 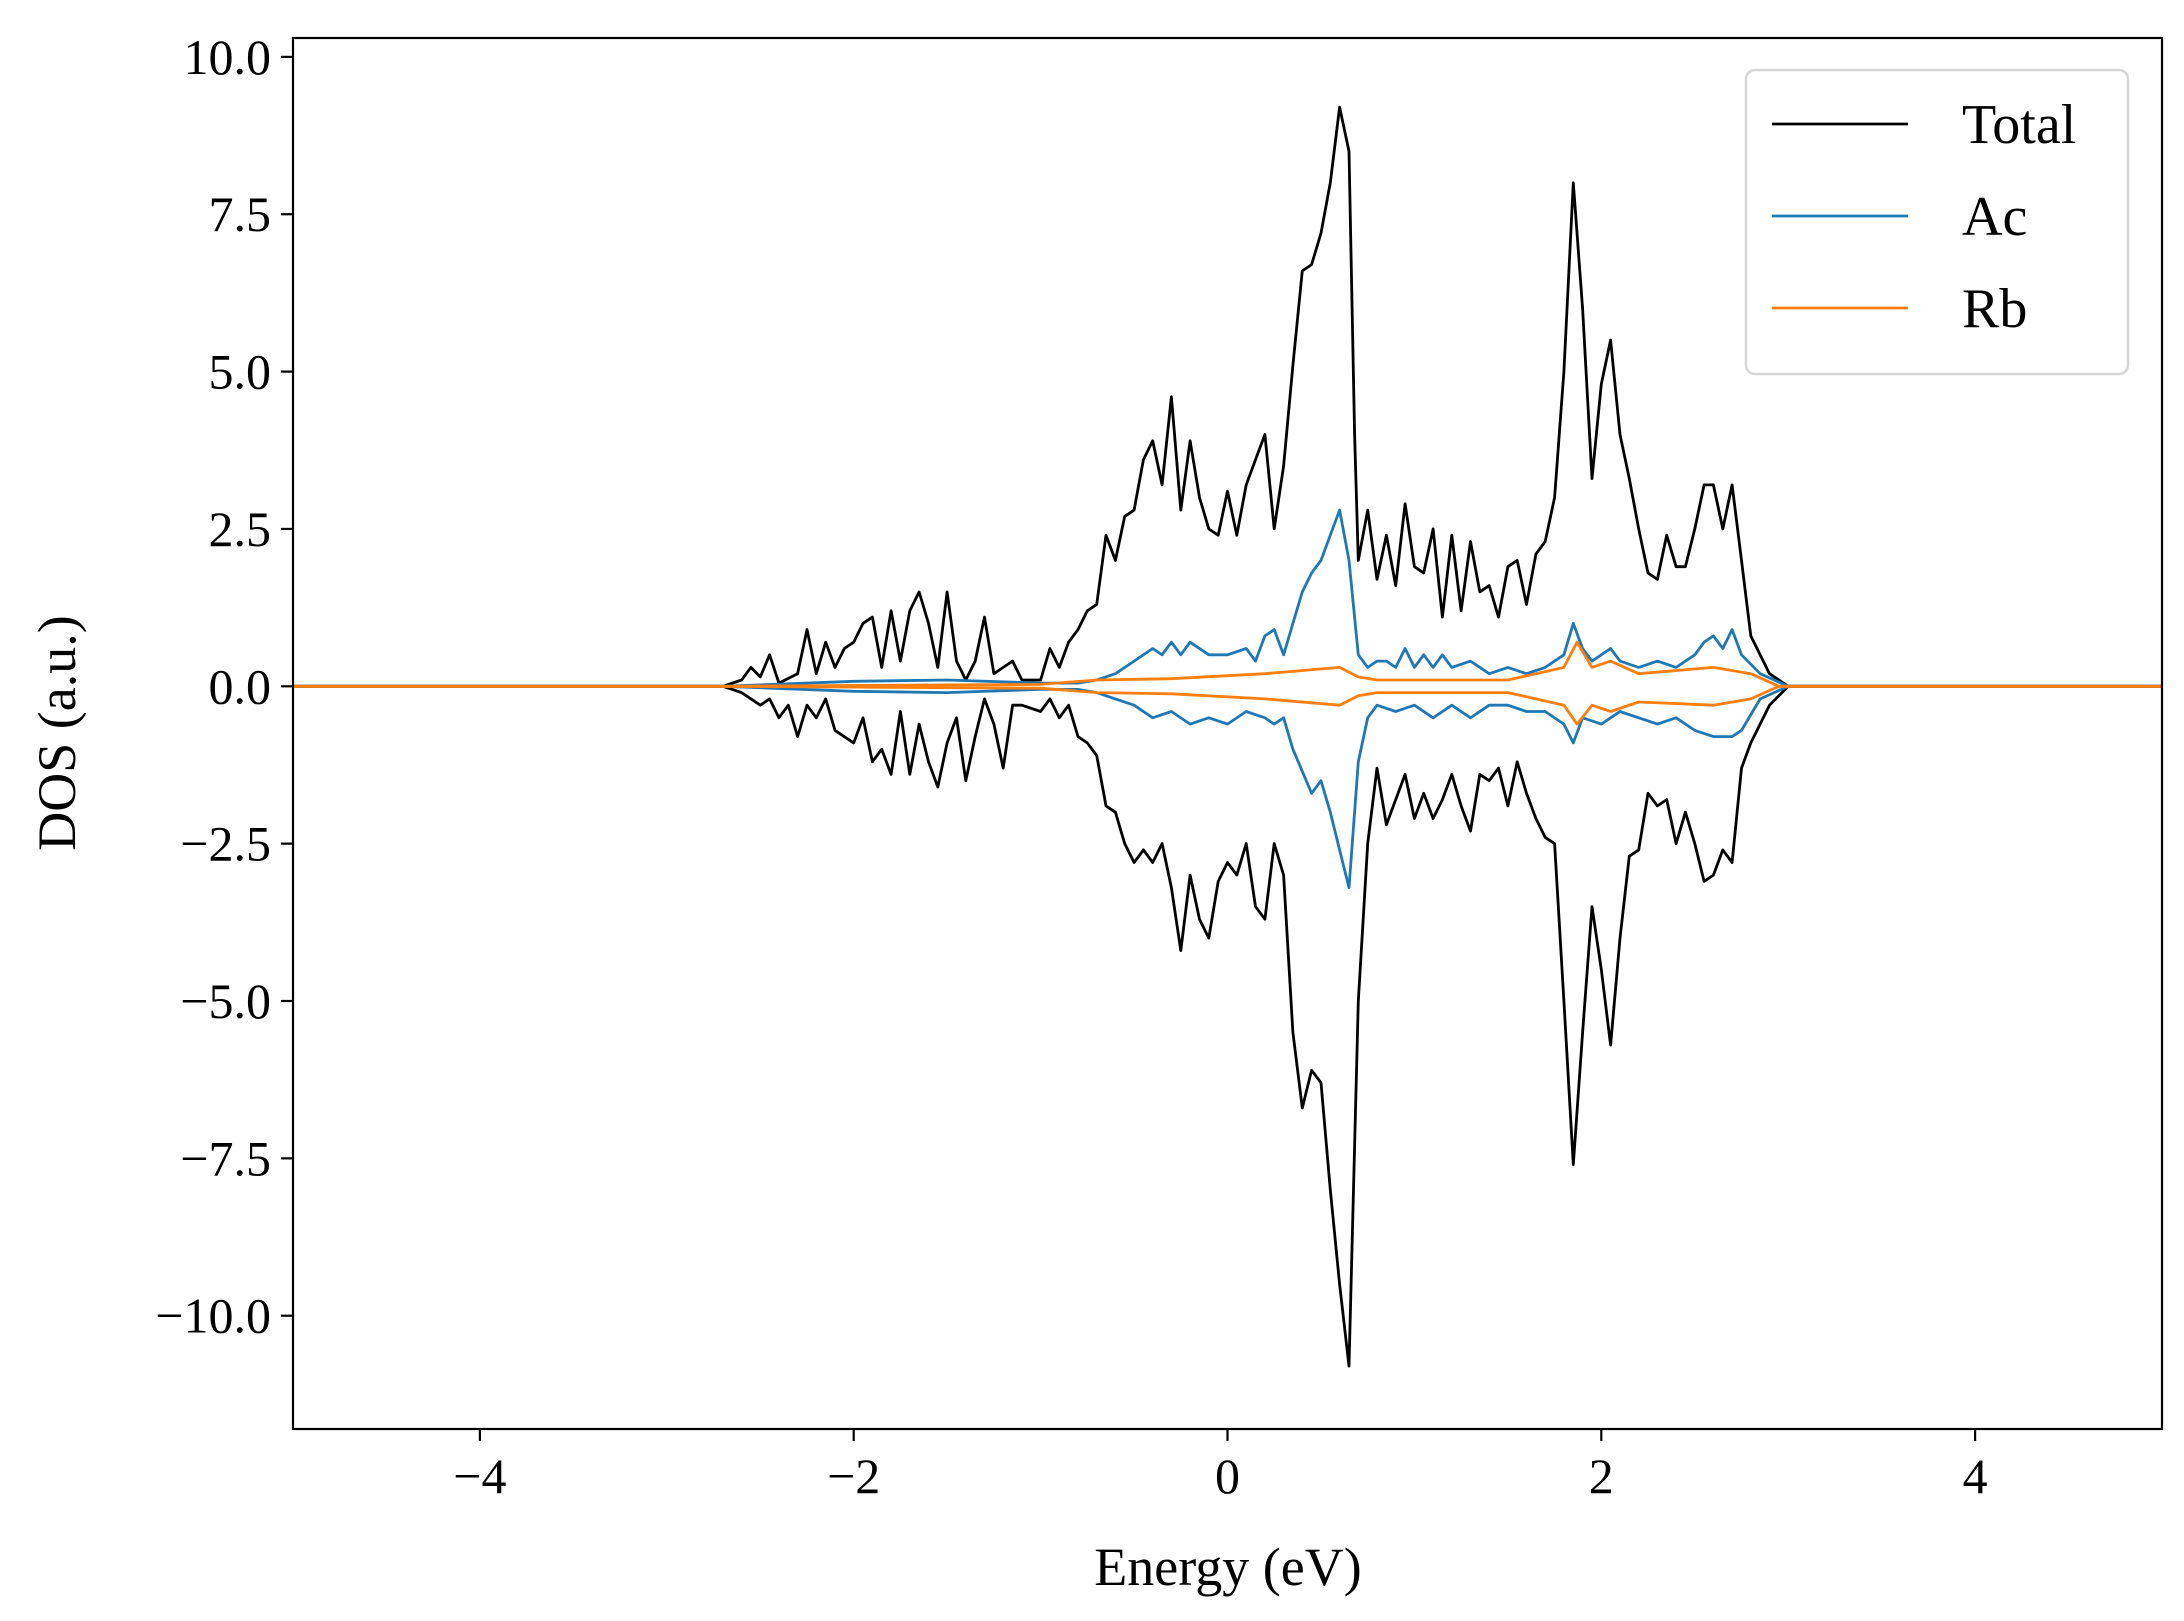 I want to click on series-line-ac-up, so click(x=1227, y=598).